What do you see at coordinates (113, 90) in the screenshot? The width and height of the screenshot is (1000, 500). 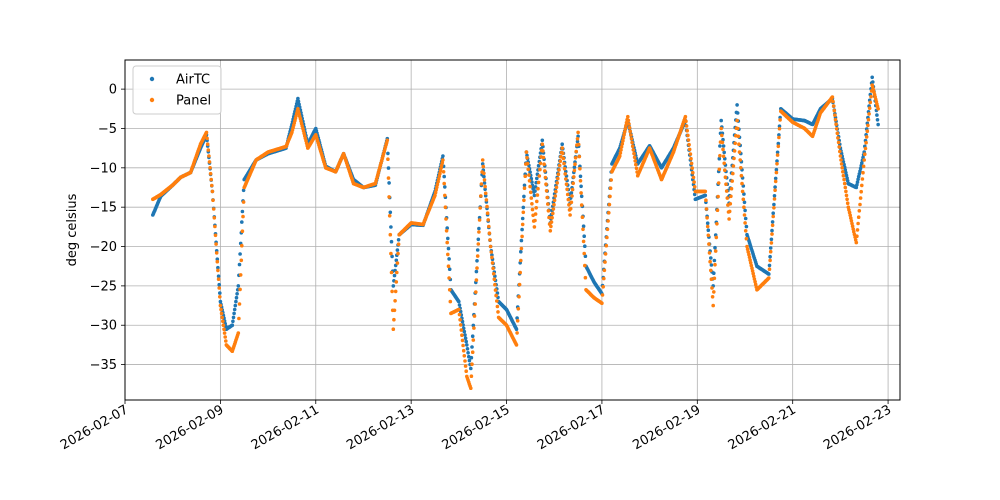 I see `y-tick-label: 0` at bounding box center [113, 90].